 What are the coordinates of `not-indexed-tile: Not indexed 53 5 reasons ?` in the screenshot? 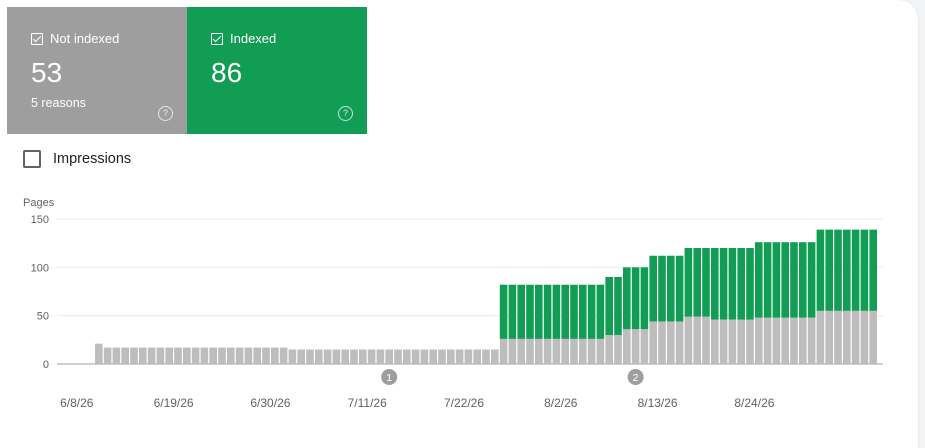 It's located at (97, 70).